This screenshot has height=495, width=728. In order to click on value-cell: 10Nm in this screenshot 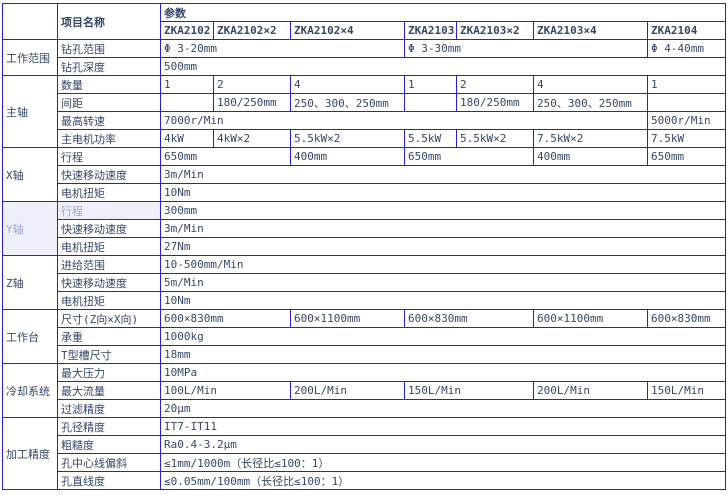, I will do `click(443, 300)`.